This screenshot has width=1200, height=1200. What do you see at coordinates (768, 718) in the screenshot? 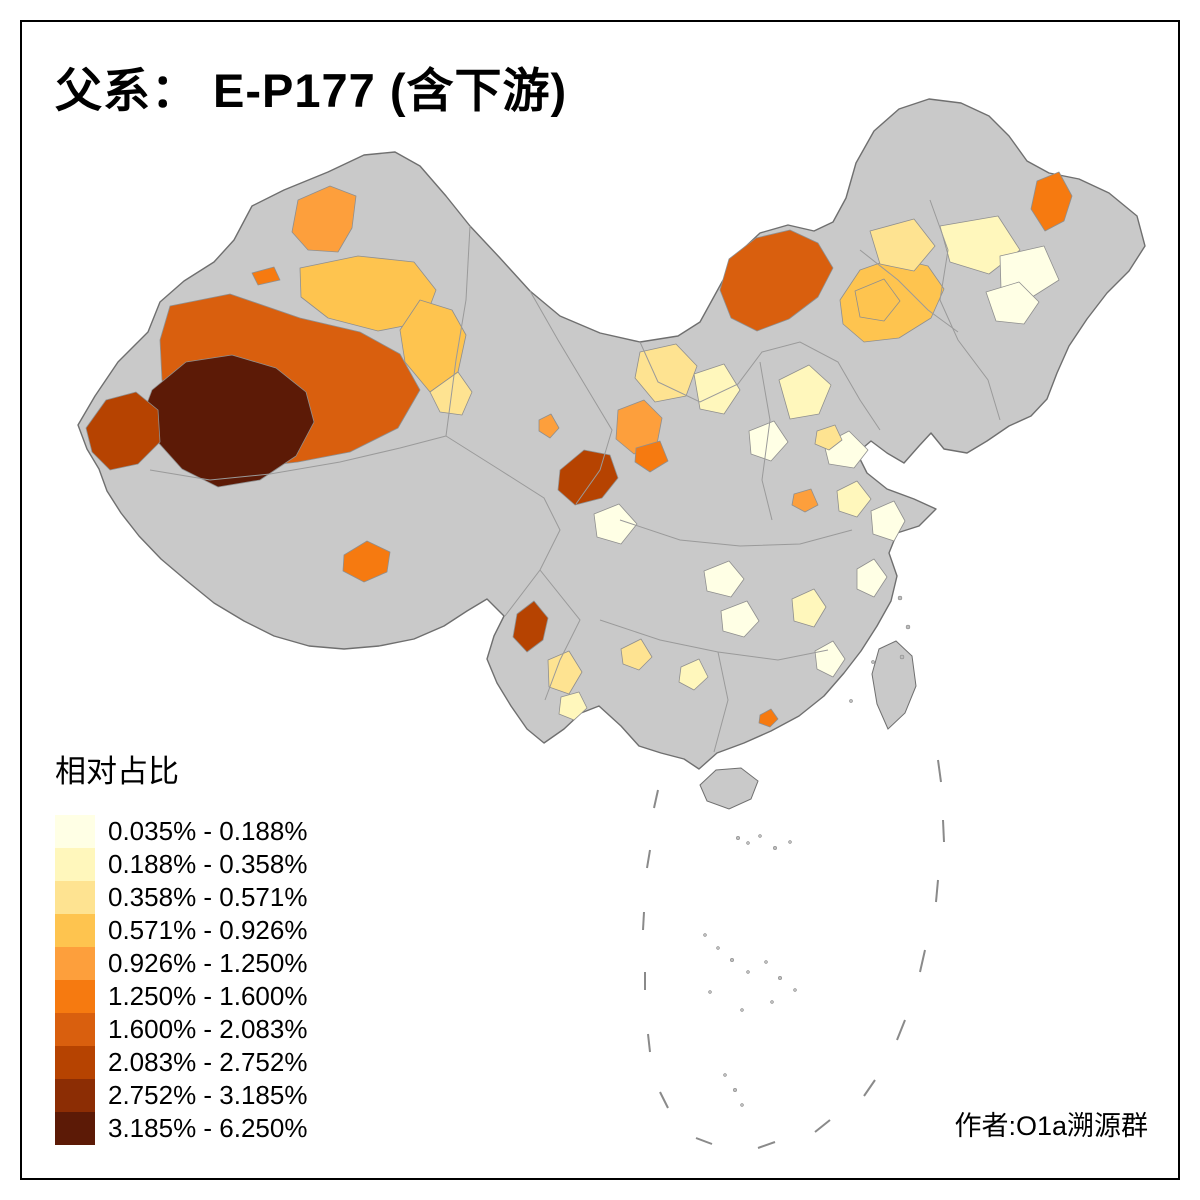
I see `region-shenzhen-orange` at bounding box center [768, 718].